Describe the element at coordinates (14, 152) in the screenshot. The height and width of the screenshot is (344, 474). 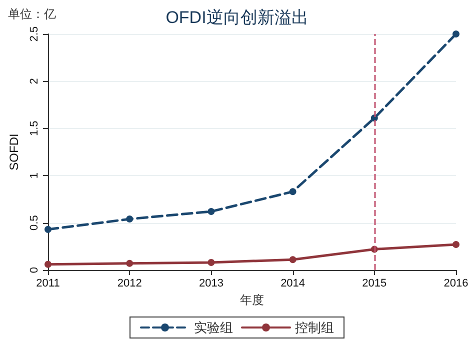
I see `y-axis-title: SOFDI` at that location.